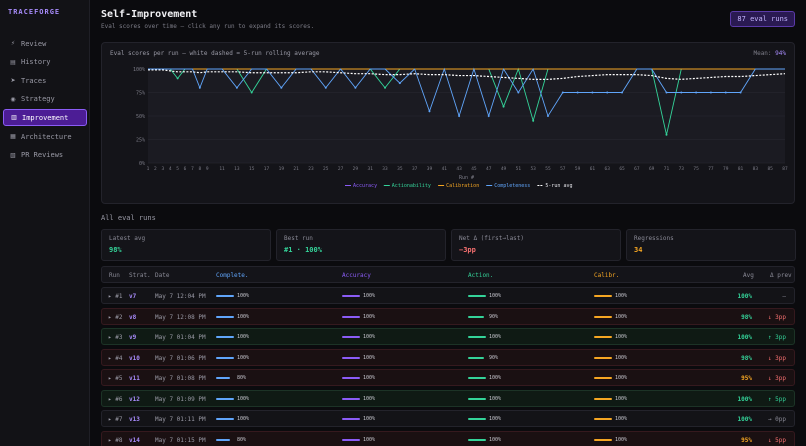 The image size is (806, 446). I want to click on row-run: ▸ #1, so click(115, 296).